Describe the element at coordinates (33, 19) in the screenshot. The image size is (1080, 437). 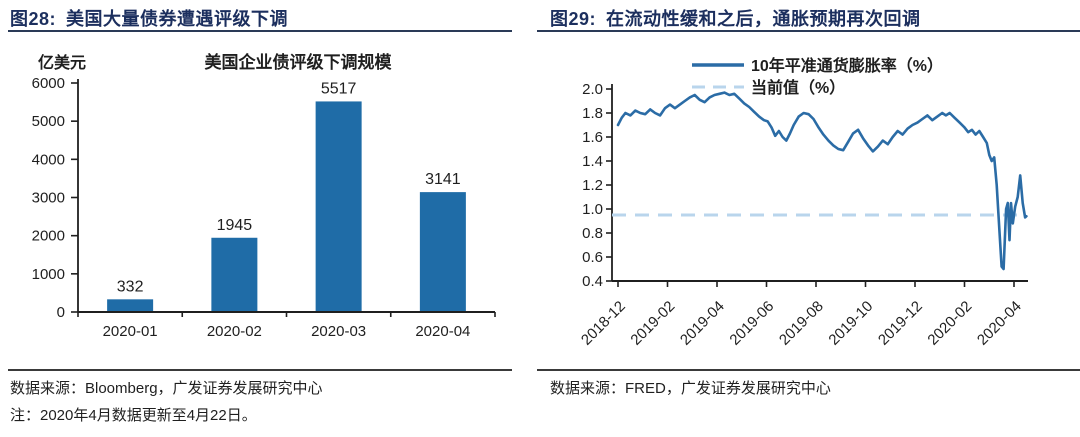
I see `figure-28-number: 图28:` at that location.